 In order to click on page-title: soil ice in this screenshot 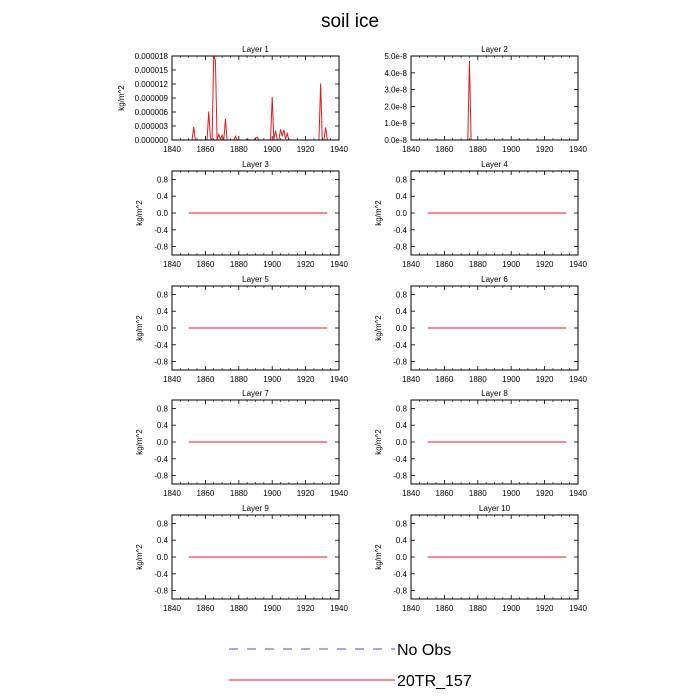, I will do `click(350, 21)`.